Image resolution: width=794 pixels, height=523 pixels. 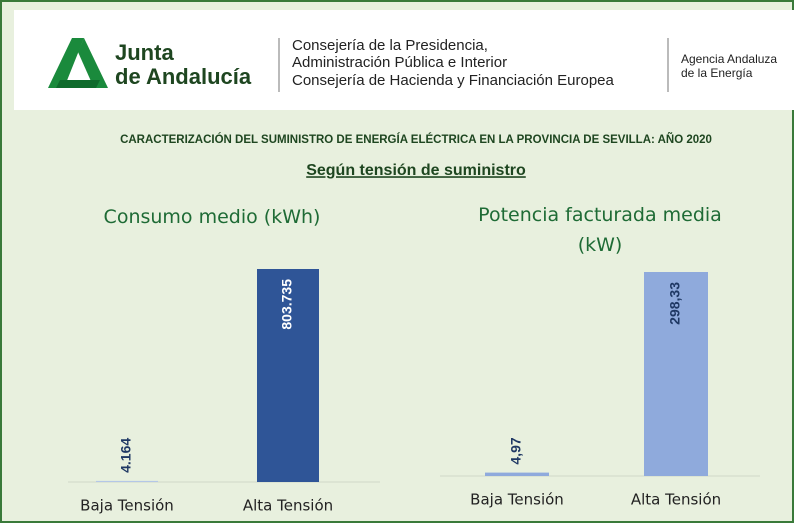 What do you see at coordinates (516, 450) in the screenshot?
I see `value-label: 4,97` at bounding box center [516, 450].